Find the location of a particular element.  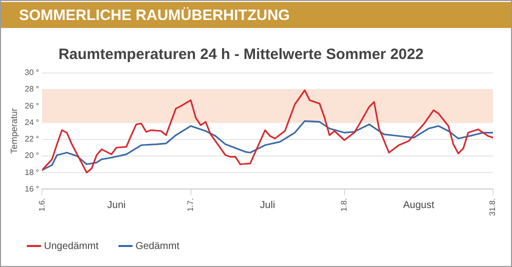

y-tick-label: 20 ° is located at coordinates (32, 155).